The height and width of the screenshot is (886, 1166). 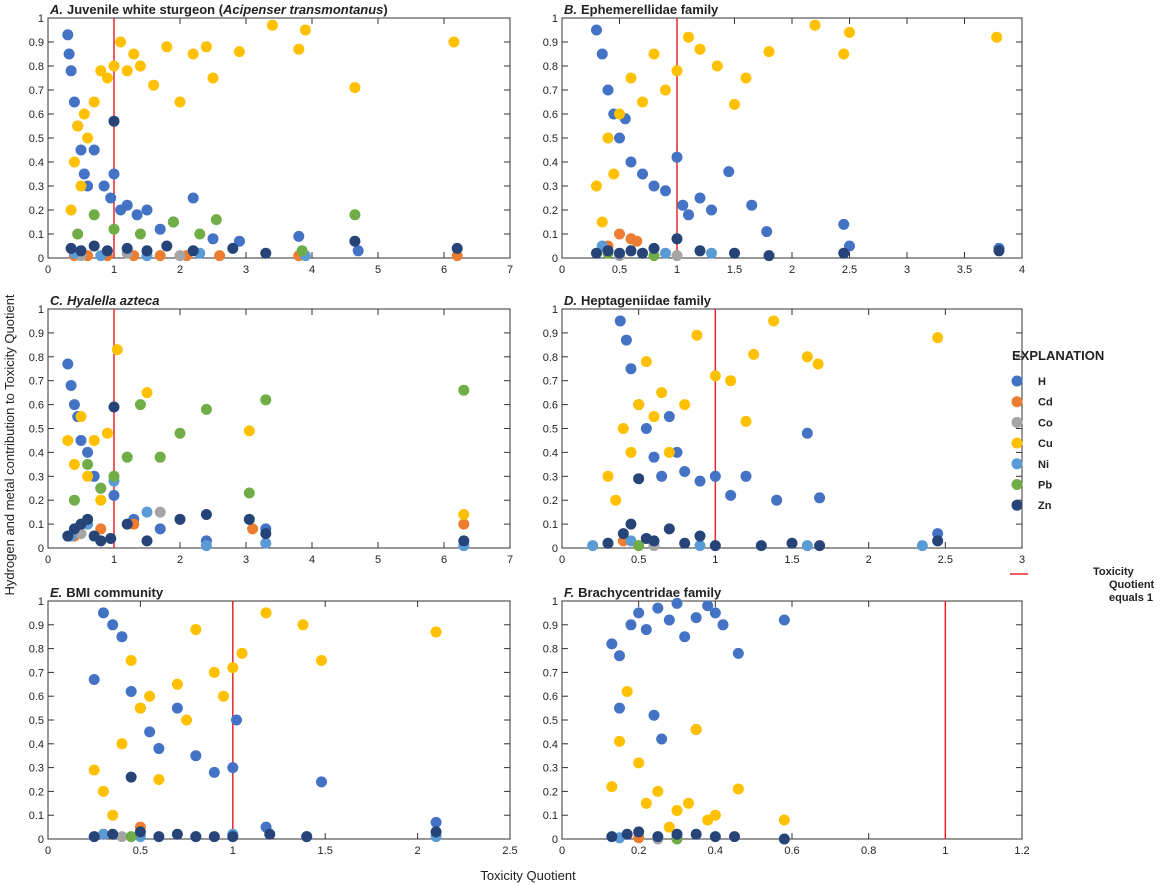 I want to click on panel-letter: F., so click(x=569, y=592).